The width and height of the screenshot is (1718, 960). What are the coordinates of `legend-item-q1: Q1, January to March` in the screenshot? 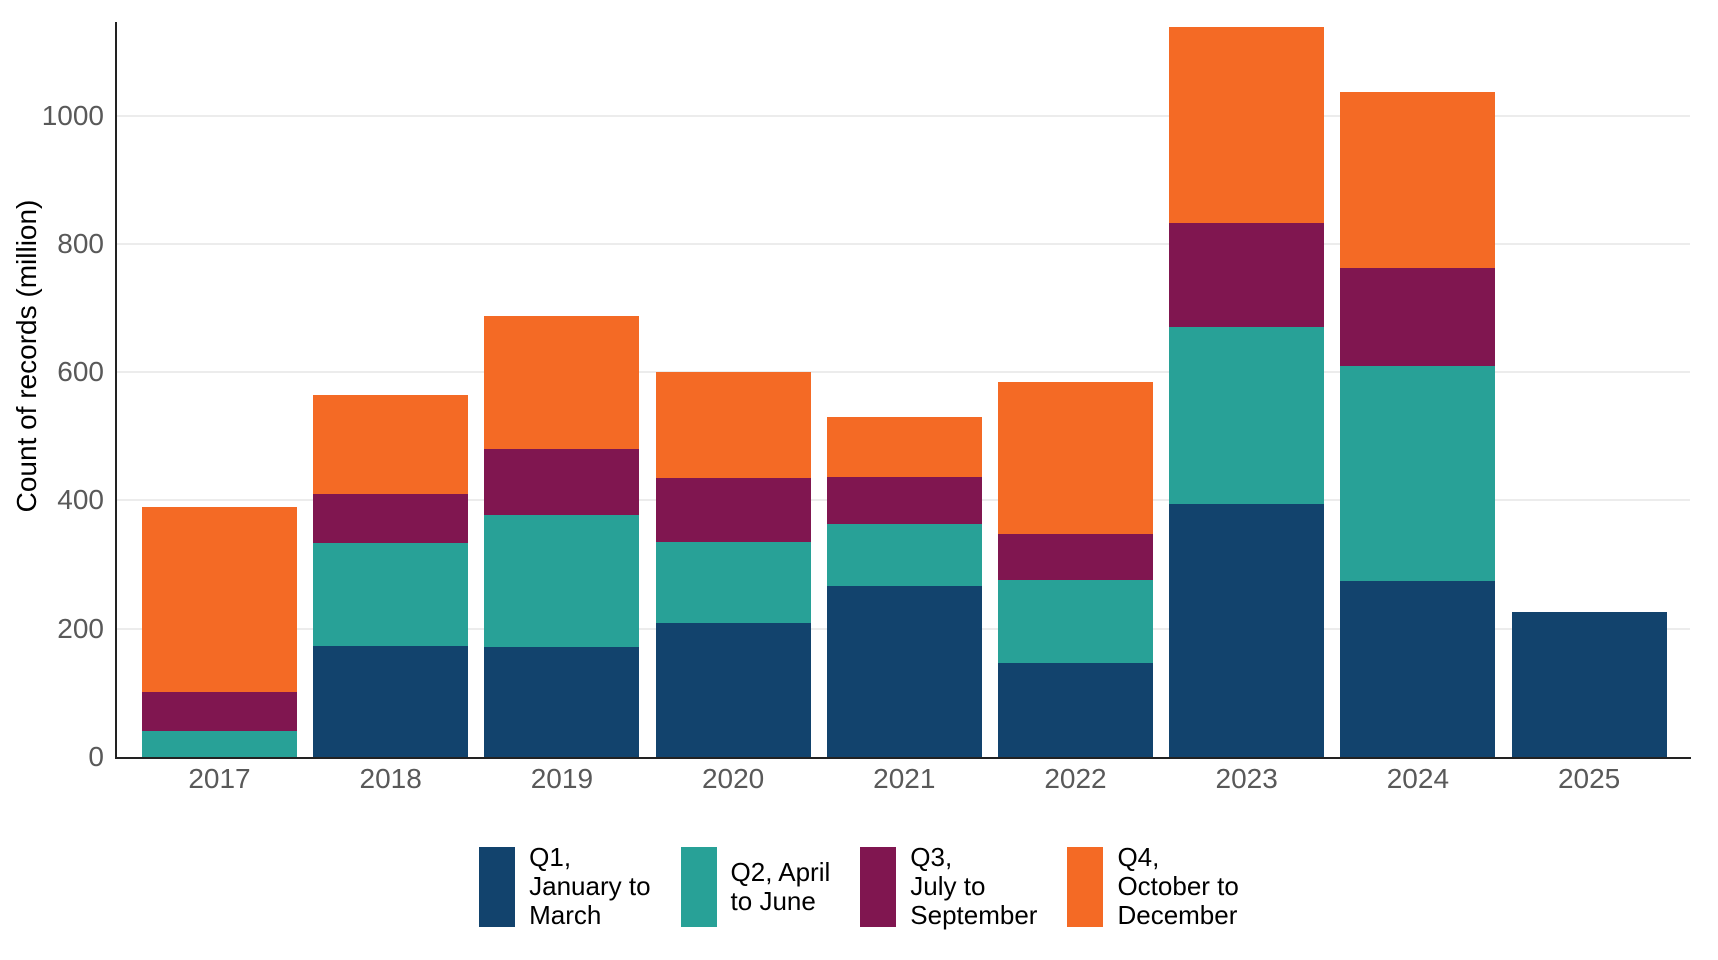 It's located at (565, 886).